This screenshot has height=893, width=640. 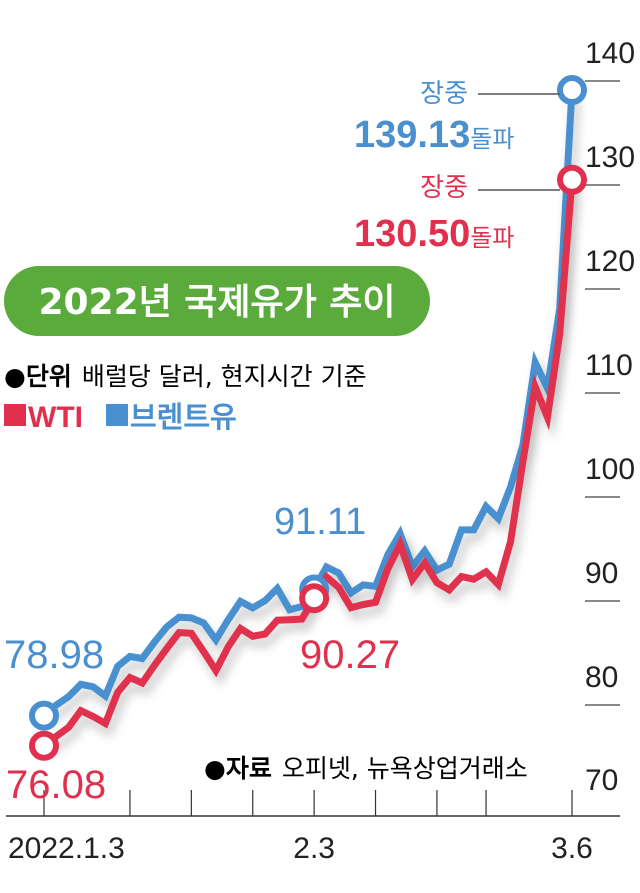 I want to click on wti-start-label: 76.08, so click(x=56, y=785).